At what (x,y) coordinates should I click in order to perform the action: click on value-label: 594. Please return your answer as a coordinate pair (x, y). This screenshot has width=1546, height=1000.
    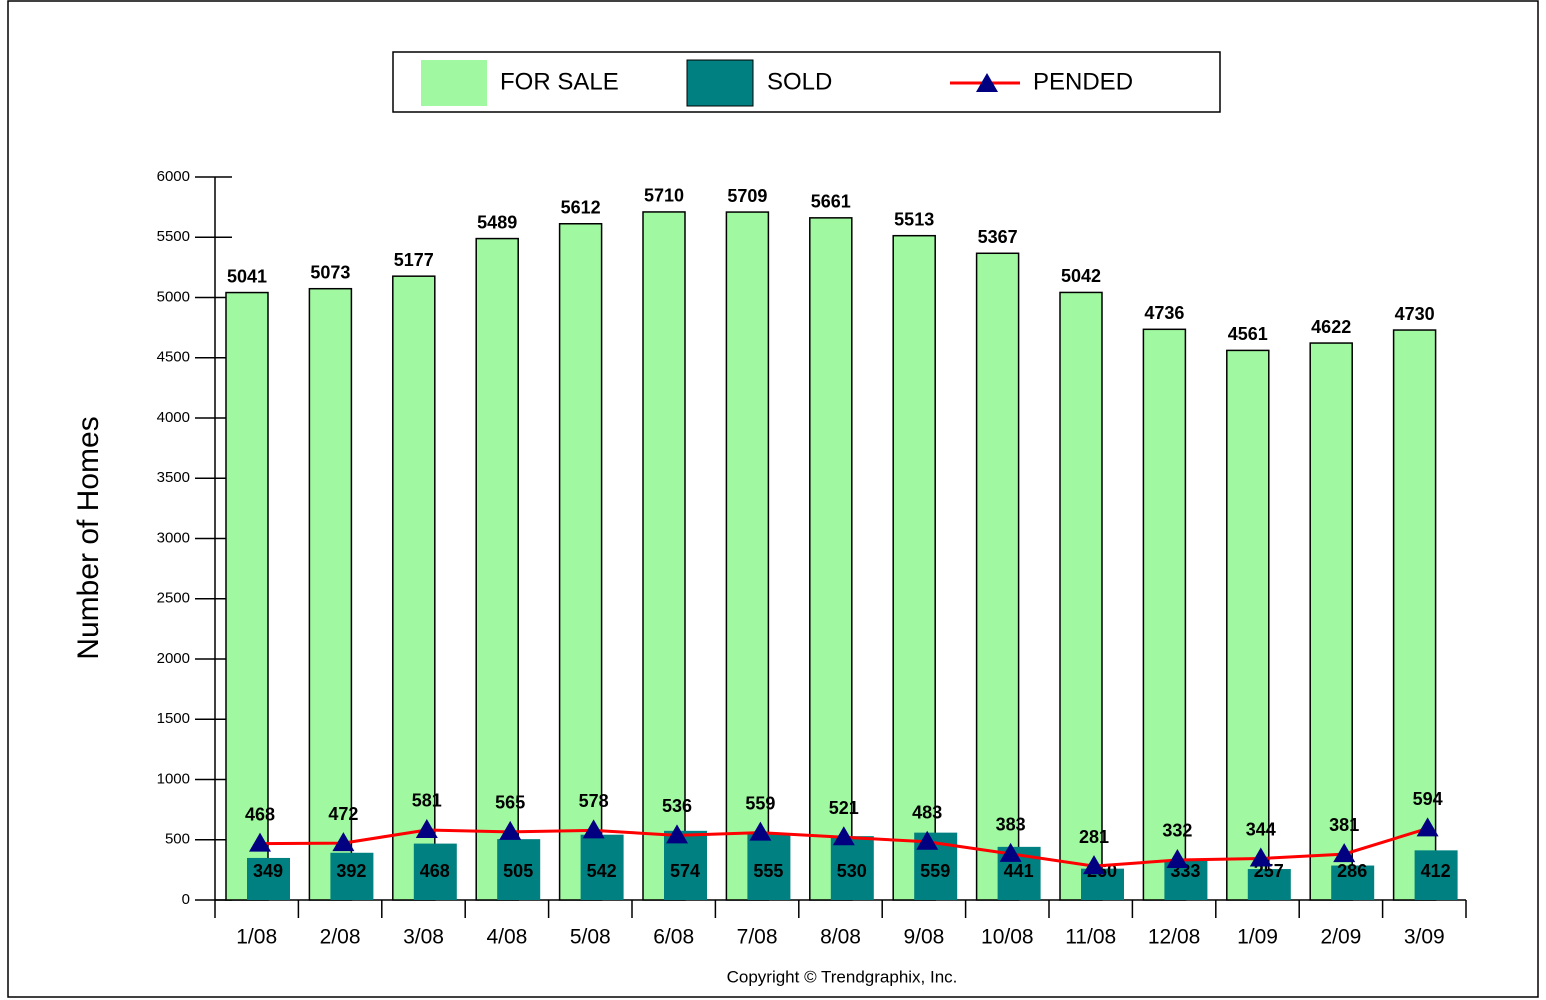
    Looking at the image, I should click on (1428, 799).